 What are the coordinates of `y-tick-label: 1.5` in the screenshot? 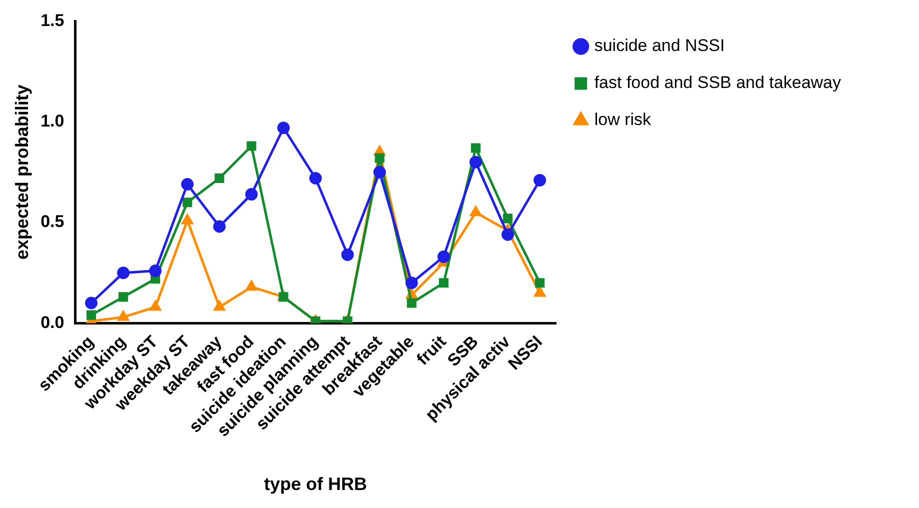 It's located at (52, 20).